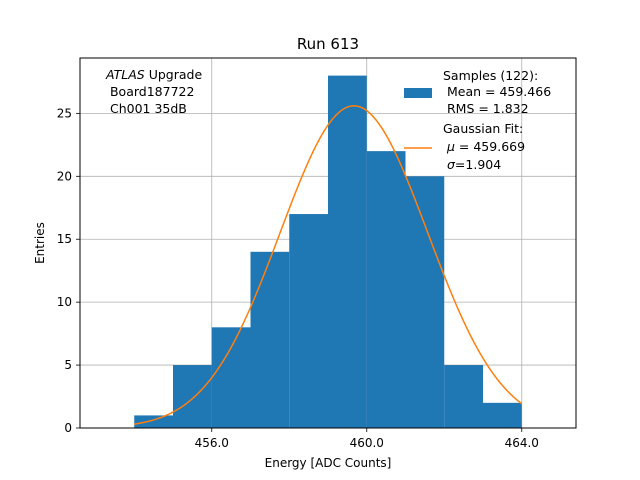  Describe the element at coordinates (497, 91) in the screenshot. I see `legend-samples-mean: Mean = 459.466` at that location.